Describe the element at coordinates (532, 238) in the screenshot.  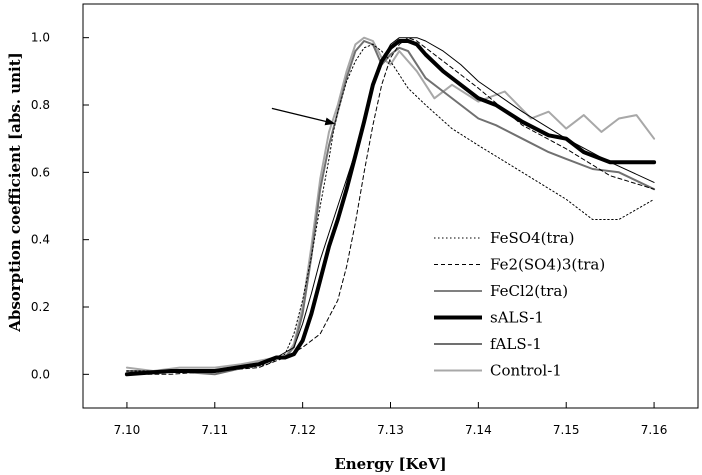
I see `legend-label-feso4-tra: FeSO4(tra)` at that location.